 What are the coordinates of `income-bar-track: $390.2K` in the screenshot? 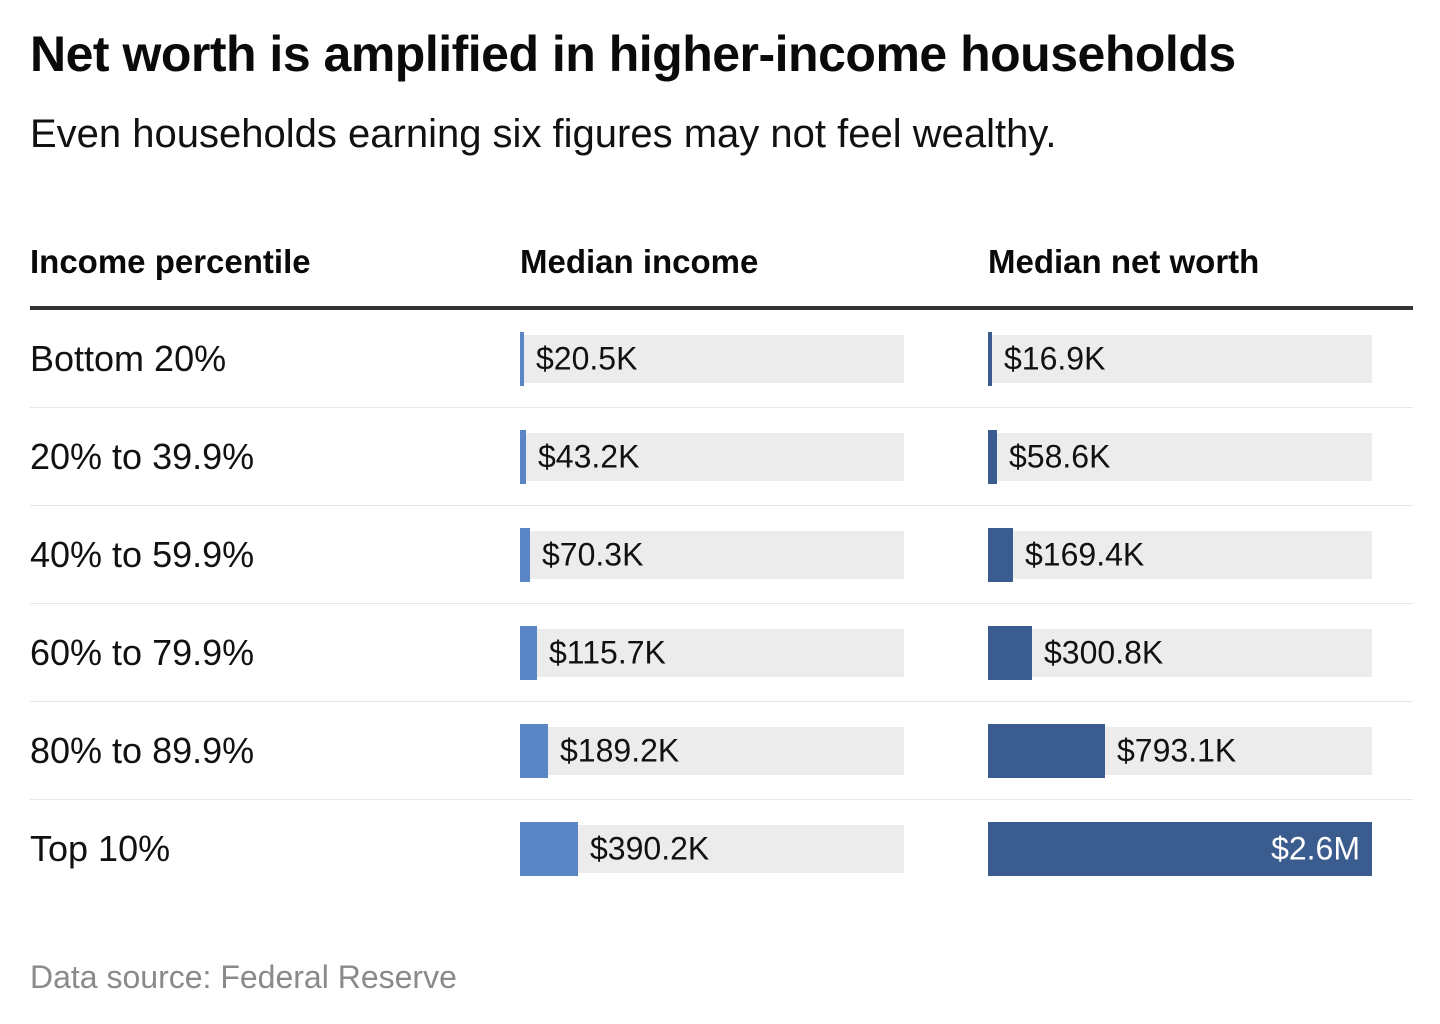 It's located at (712, 849).